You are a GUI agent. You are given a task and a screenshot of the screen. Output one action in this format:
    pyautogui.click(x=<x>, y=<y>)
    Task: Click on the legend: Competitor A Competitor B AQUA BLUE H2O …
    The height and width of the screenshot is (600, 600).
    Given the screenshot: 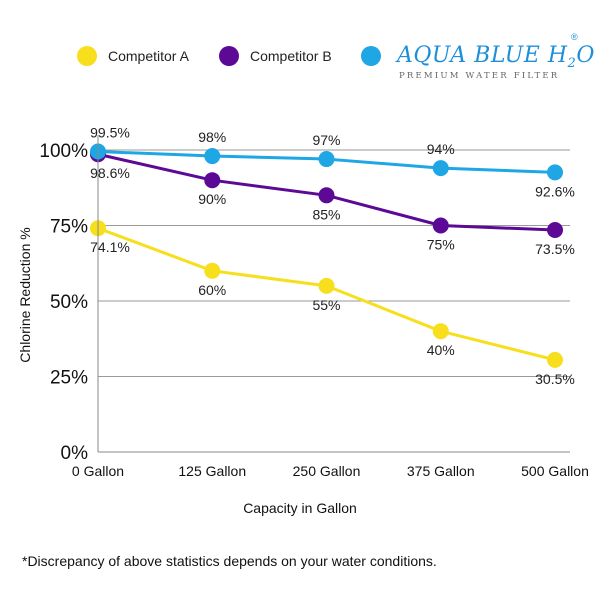 What is the action you would take?
    pyautogui.click(x=336, y=56)
    